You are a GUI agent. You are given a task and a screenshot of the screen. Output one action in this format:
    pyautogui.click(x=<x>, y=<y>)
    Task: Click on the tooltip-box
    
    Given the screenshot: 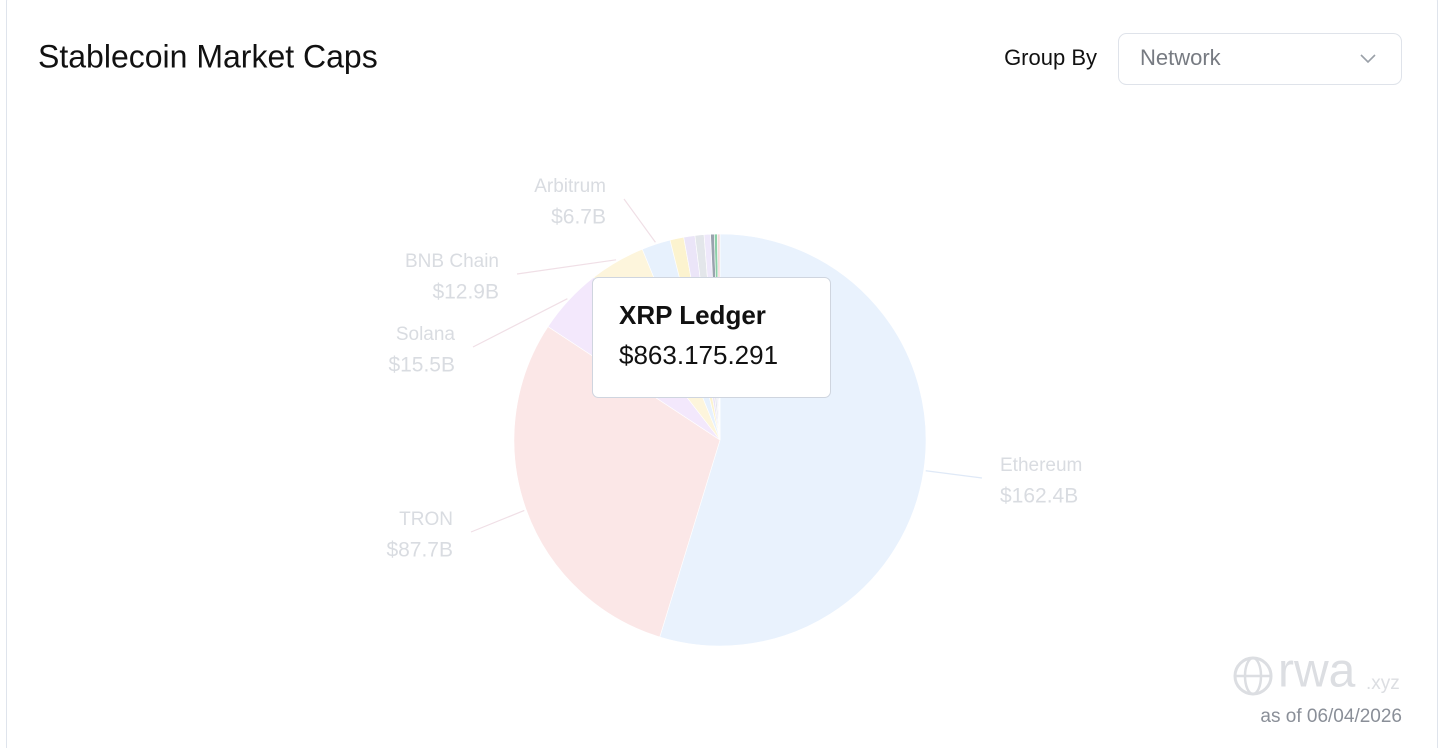 What is the action you would take?
    pyautogui.click(x=711, y=337)
    